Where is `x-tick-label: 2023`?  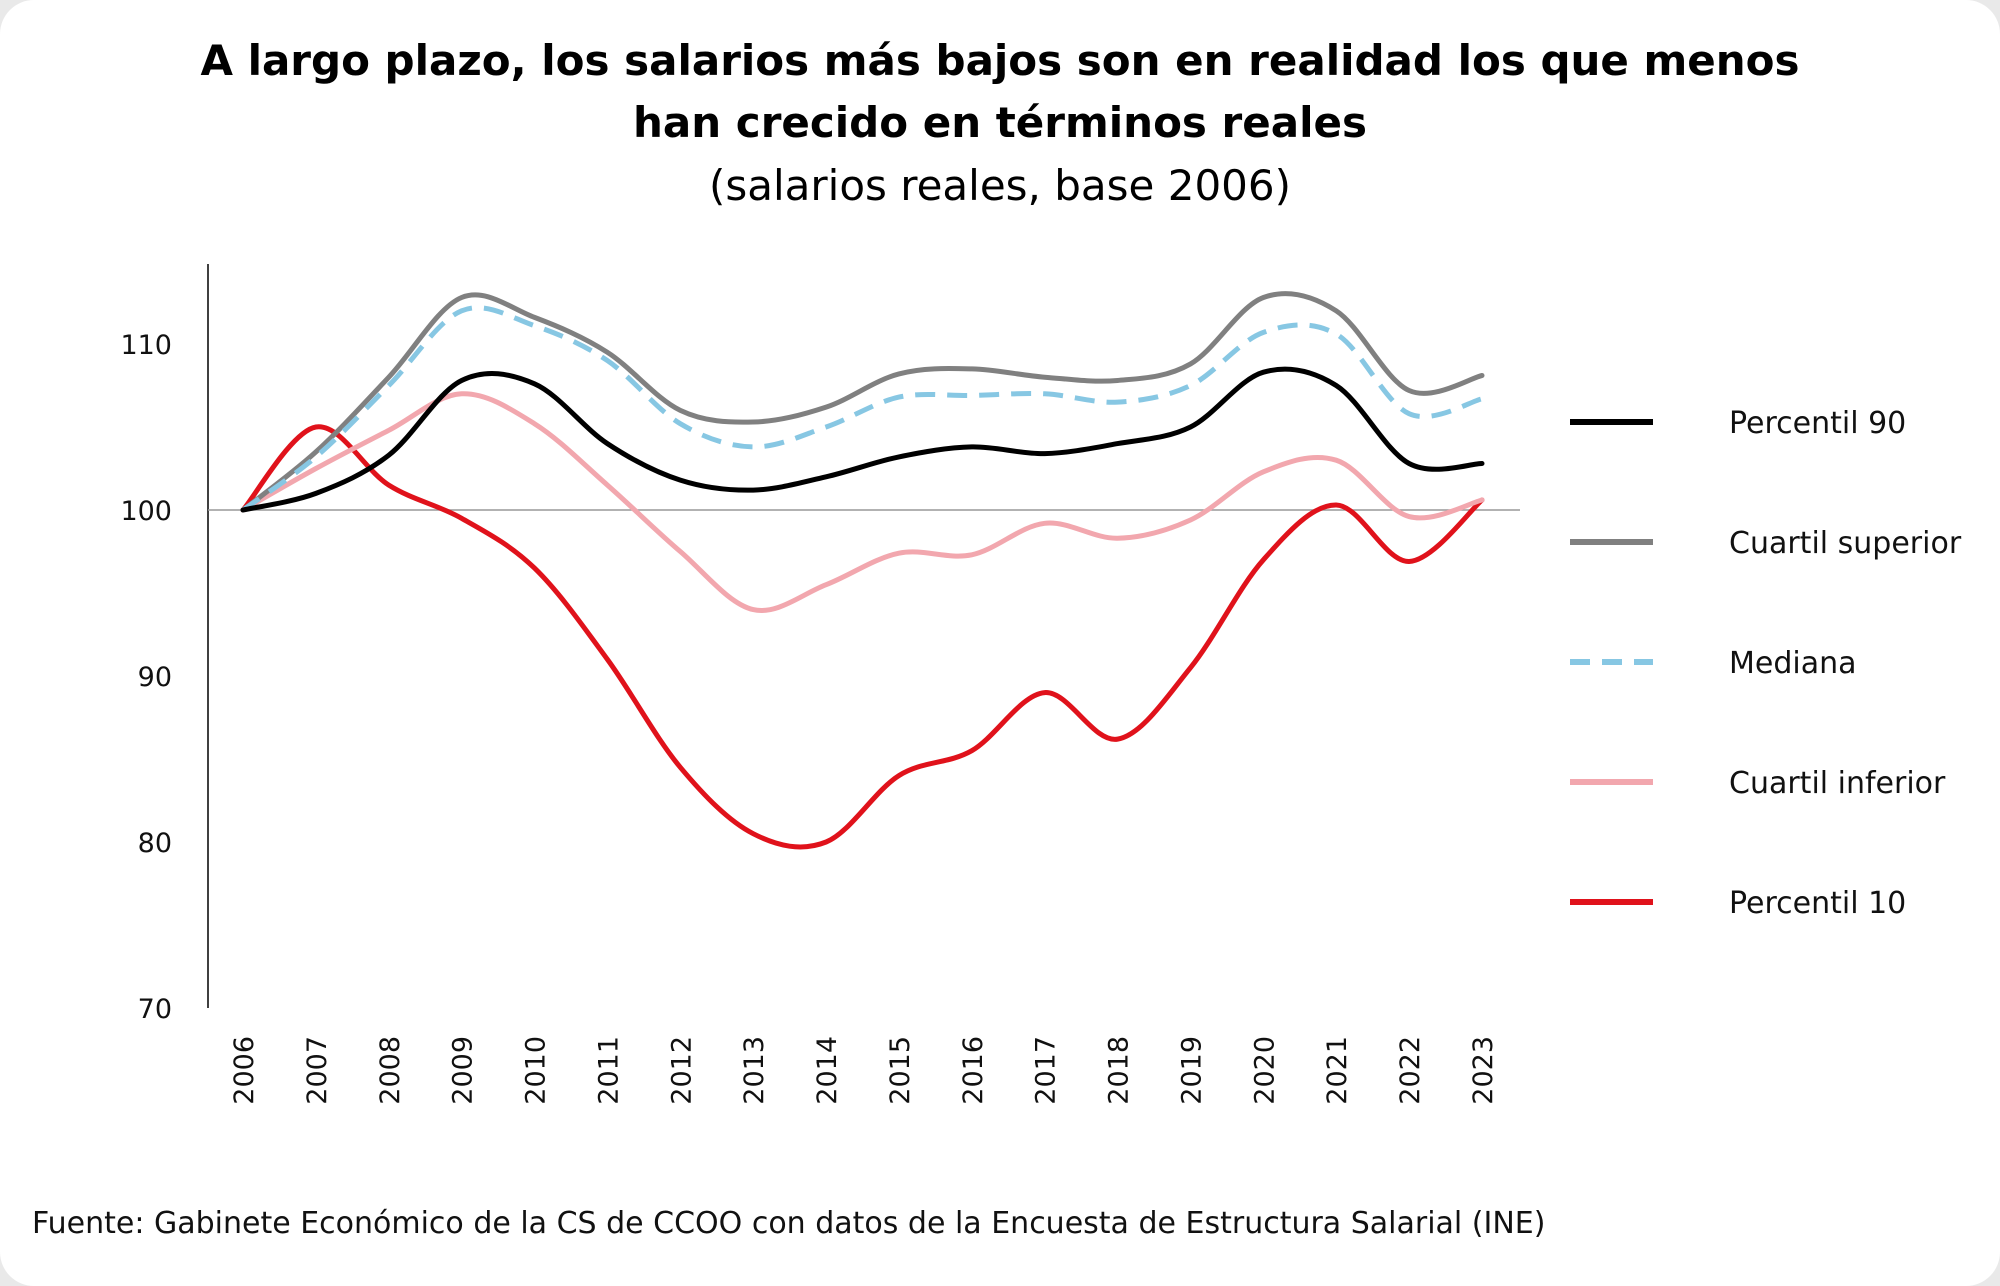
x-tick-label: 2023 is located at coordinates (1483, 1070).